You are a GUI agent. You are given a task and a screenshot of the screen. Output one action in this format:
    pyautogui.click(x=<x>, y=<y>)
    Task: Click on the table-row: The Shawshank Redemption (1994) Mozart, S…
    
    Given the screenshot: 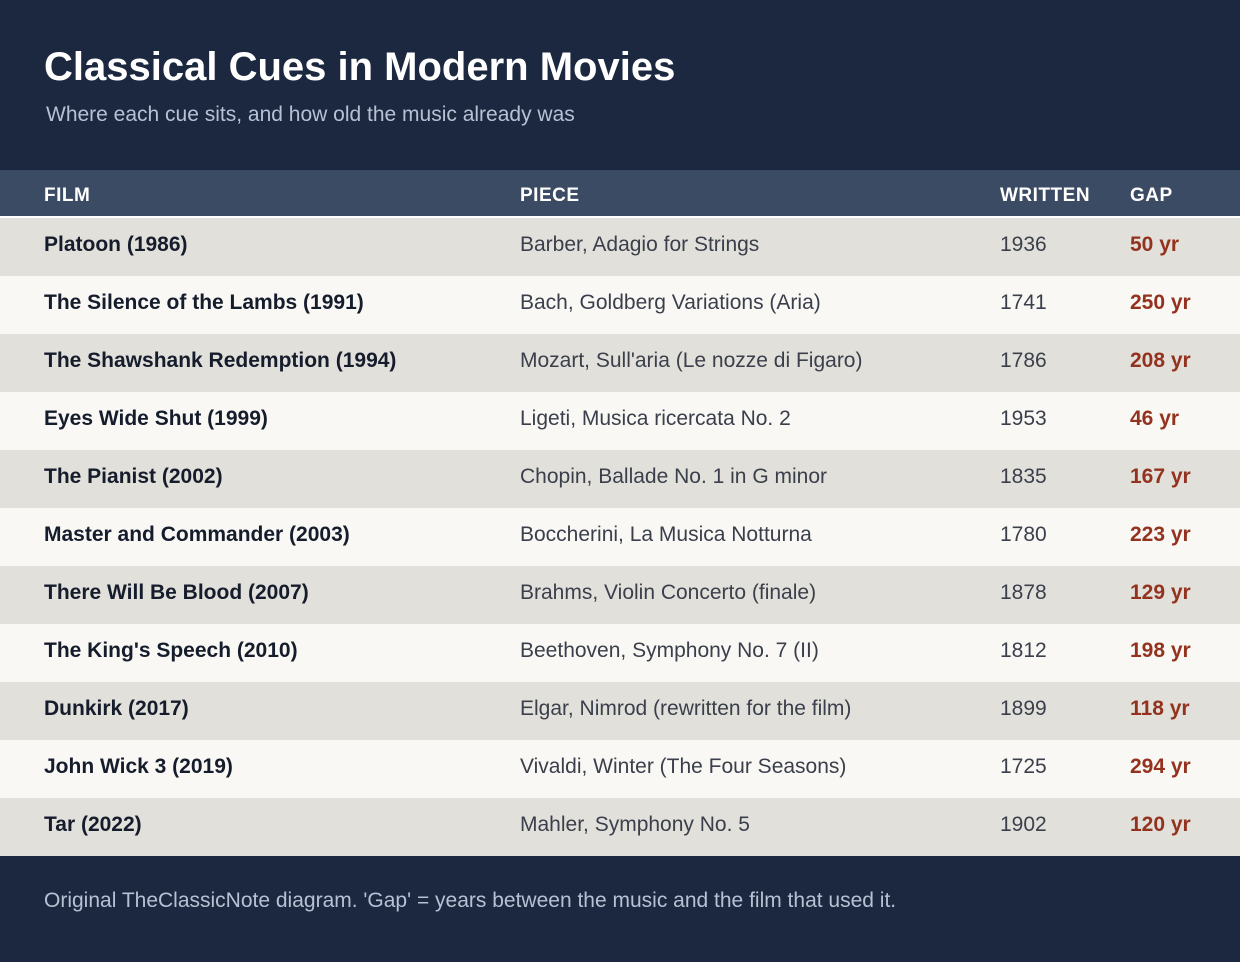 What is the action you would take?
    pyautogui.click(x=620, y=363)
    